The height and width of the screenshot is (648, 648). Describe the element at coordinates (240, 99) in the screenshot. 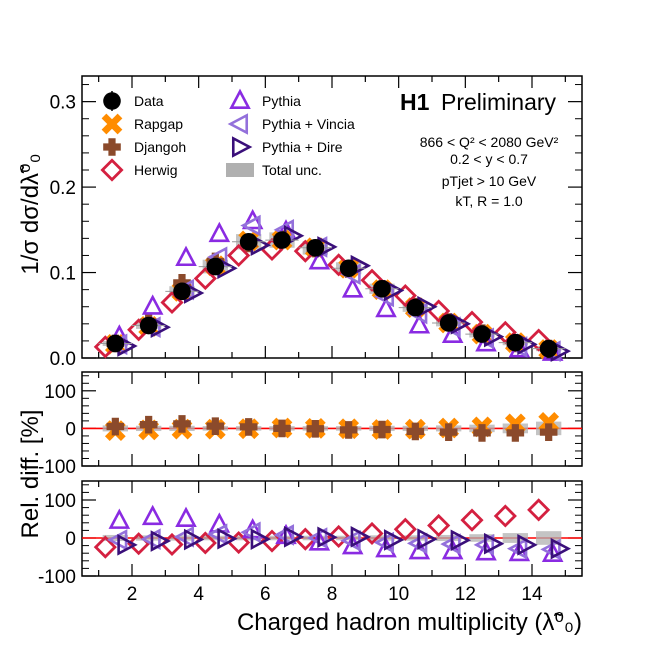

I see `legend-marker-pythia` at that location.